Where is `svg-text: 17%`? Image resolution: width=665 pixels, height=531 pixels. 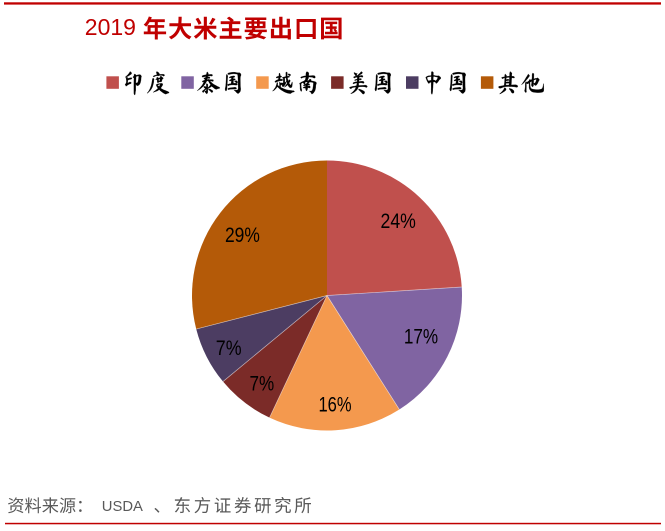
svg-text: 17% is located at coordinates (421, 337).